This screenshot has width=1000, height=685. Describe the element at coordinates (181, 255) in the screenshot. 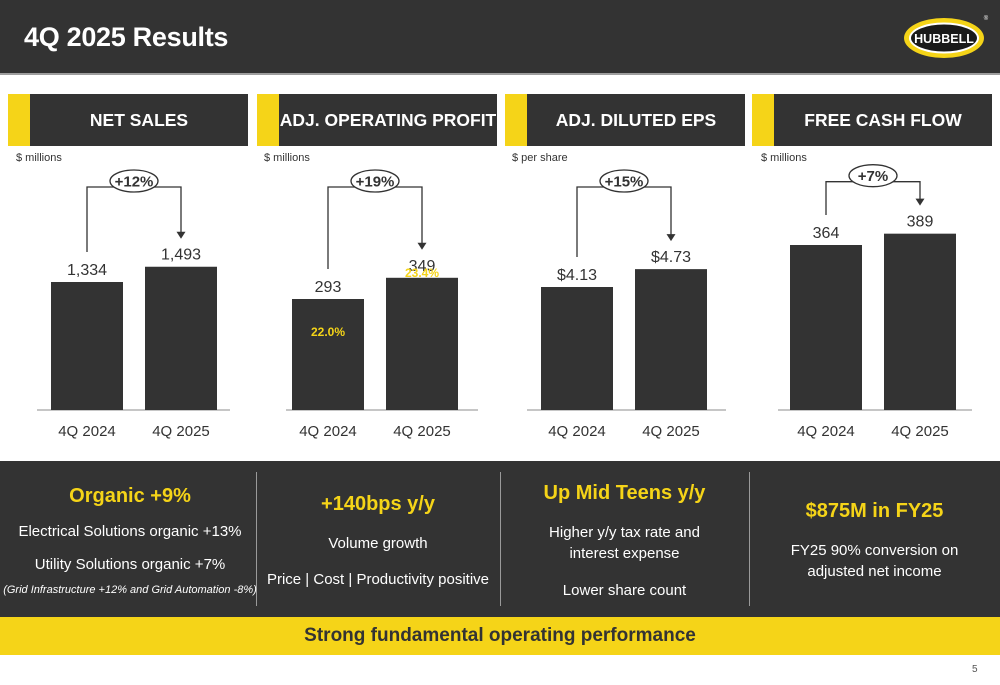

I see `value-label: 1,493` at that location.